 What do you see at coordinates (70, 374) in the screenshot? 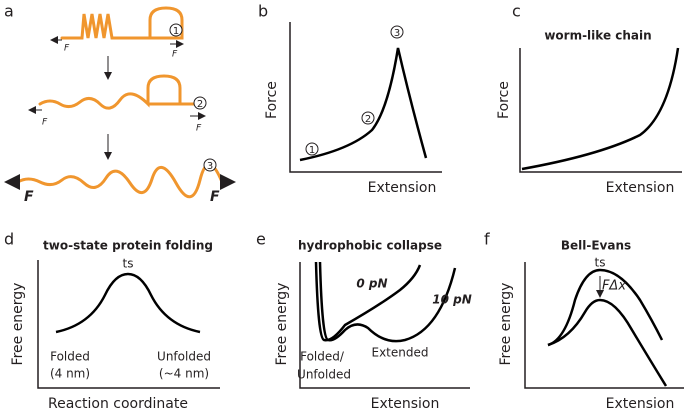
I see `annotation: (4 nm)` at bounding box center [70, 374].